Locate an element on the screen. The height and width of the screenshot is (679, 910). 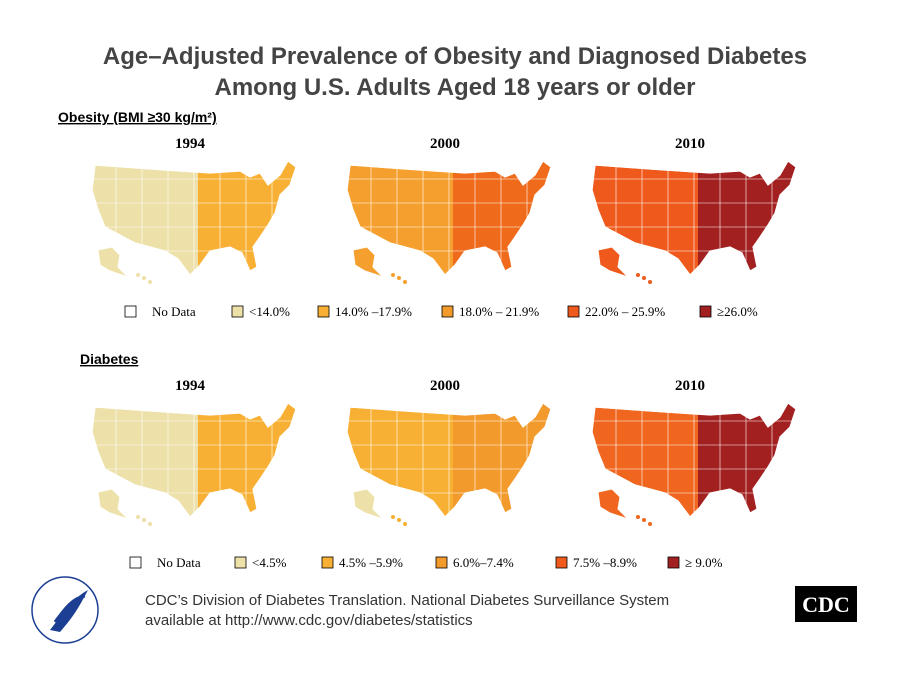
hhs-logo is located at coordinates (65, 610).